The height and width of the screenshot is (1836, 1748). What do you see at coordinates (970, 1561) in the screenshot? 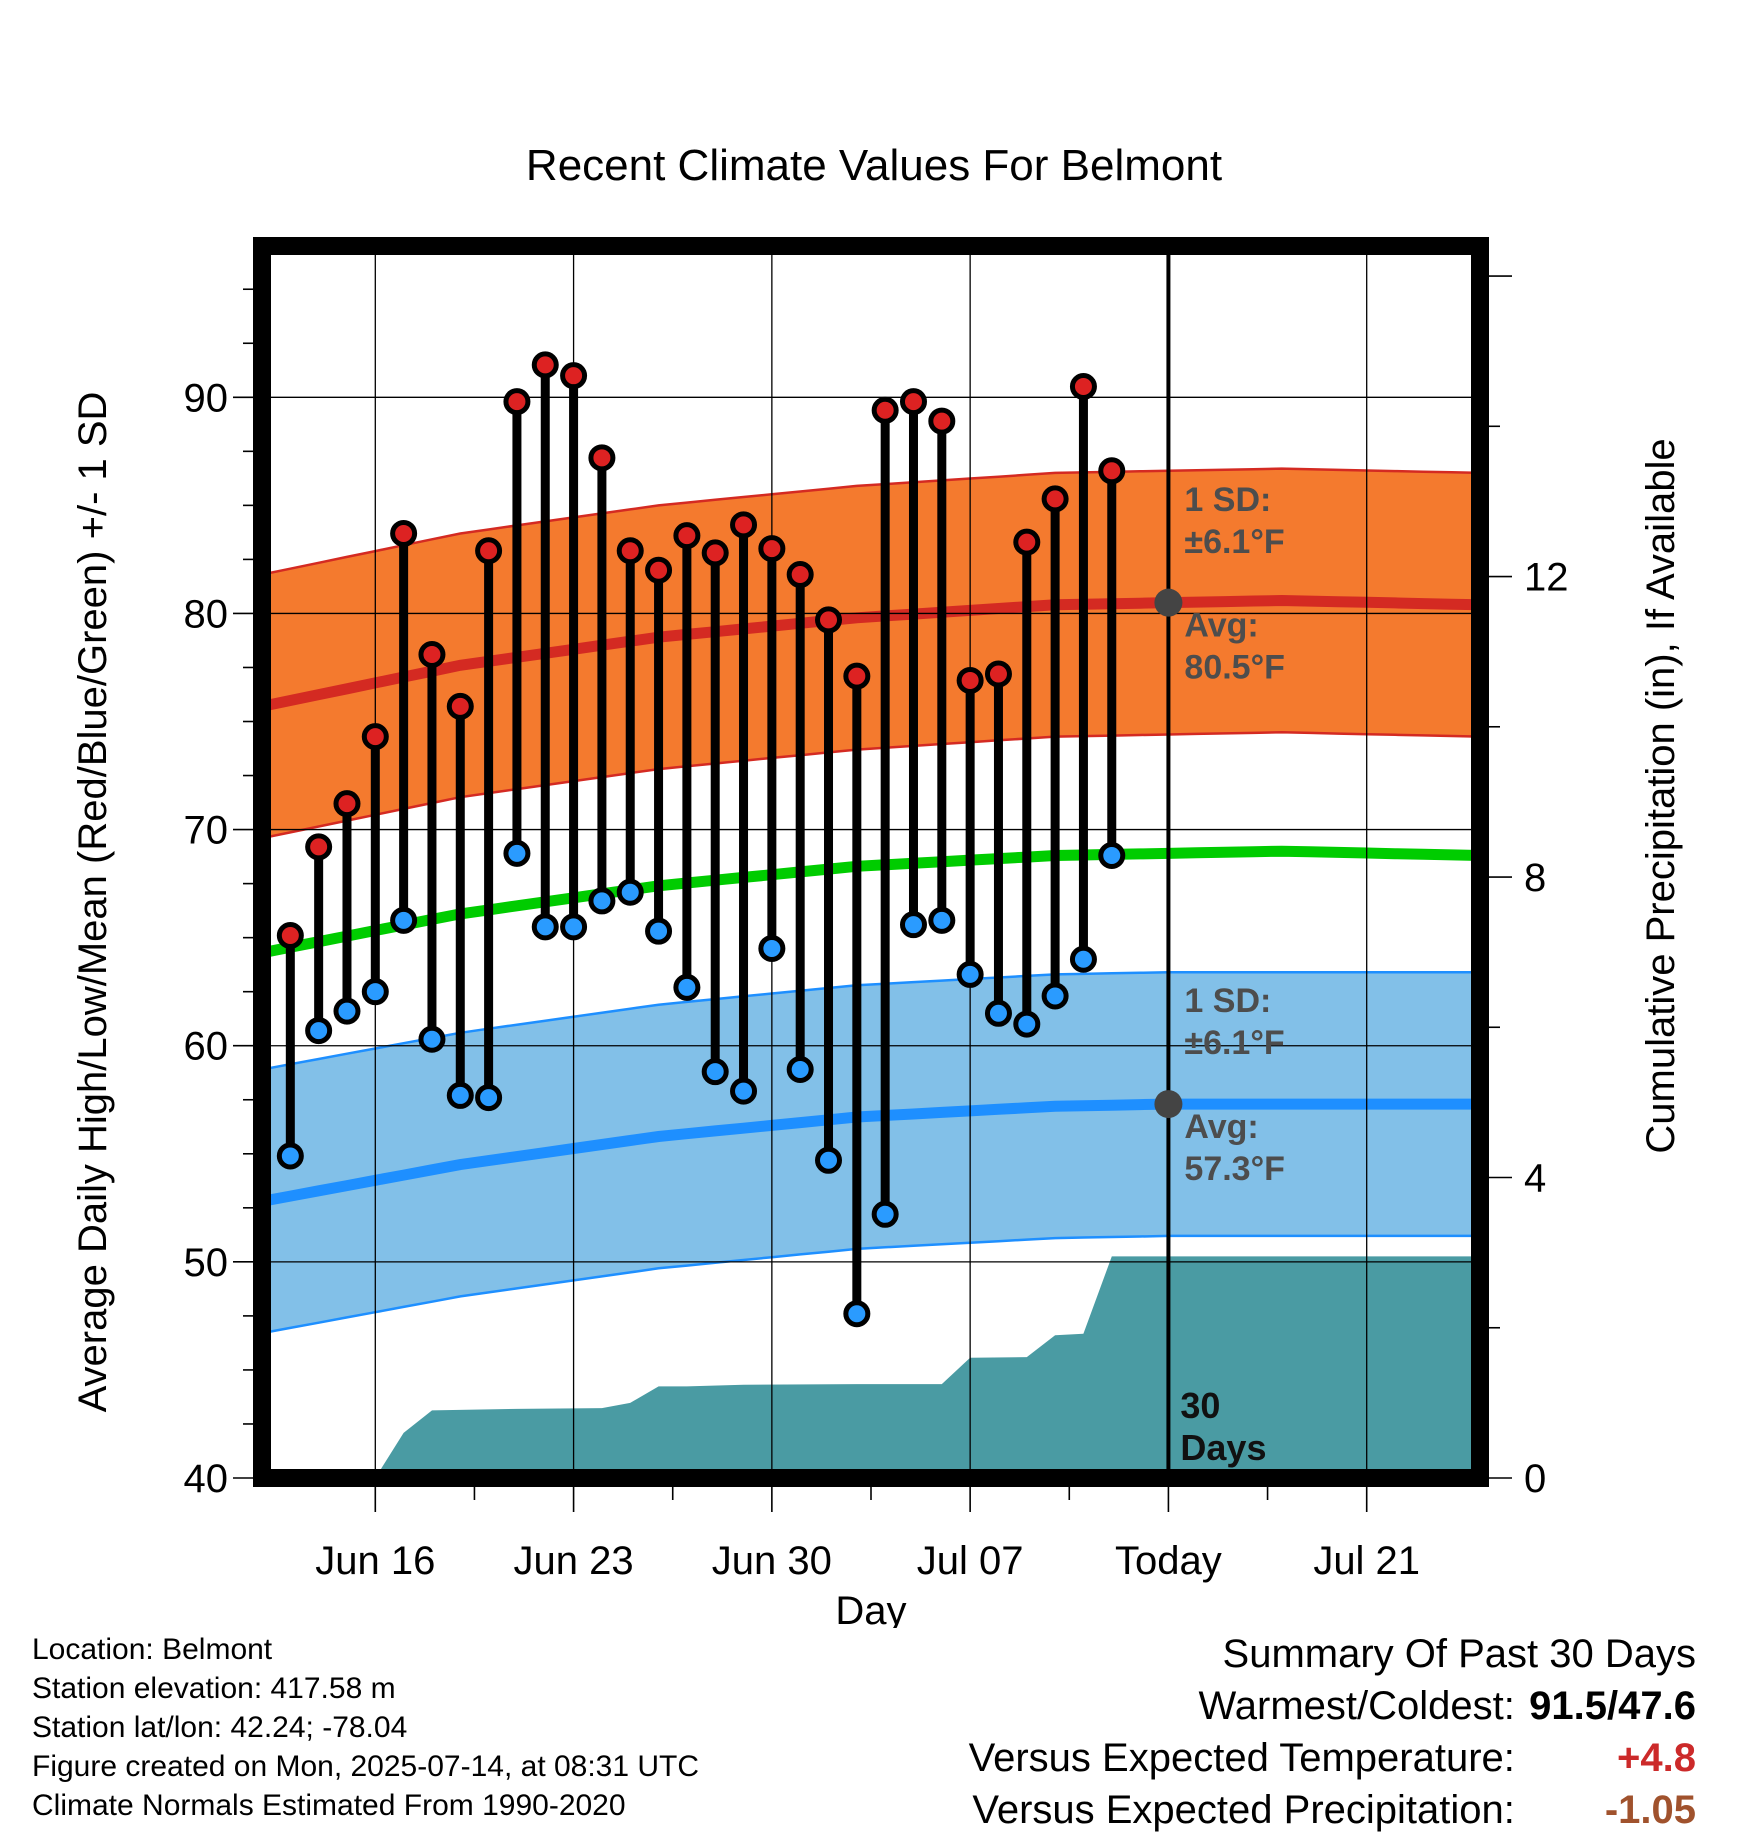
I see `x-tick-label: Jul 07` at bounding box center [970, 1561].